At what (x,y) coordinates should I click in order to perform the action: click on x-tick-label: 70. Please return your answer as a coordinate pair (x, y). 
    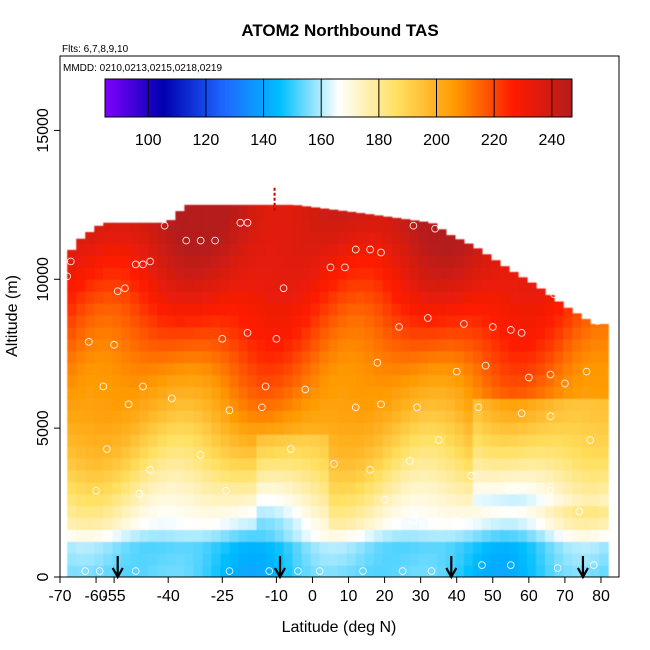
    Looking at the image, I should click on (565, 596).